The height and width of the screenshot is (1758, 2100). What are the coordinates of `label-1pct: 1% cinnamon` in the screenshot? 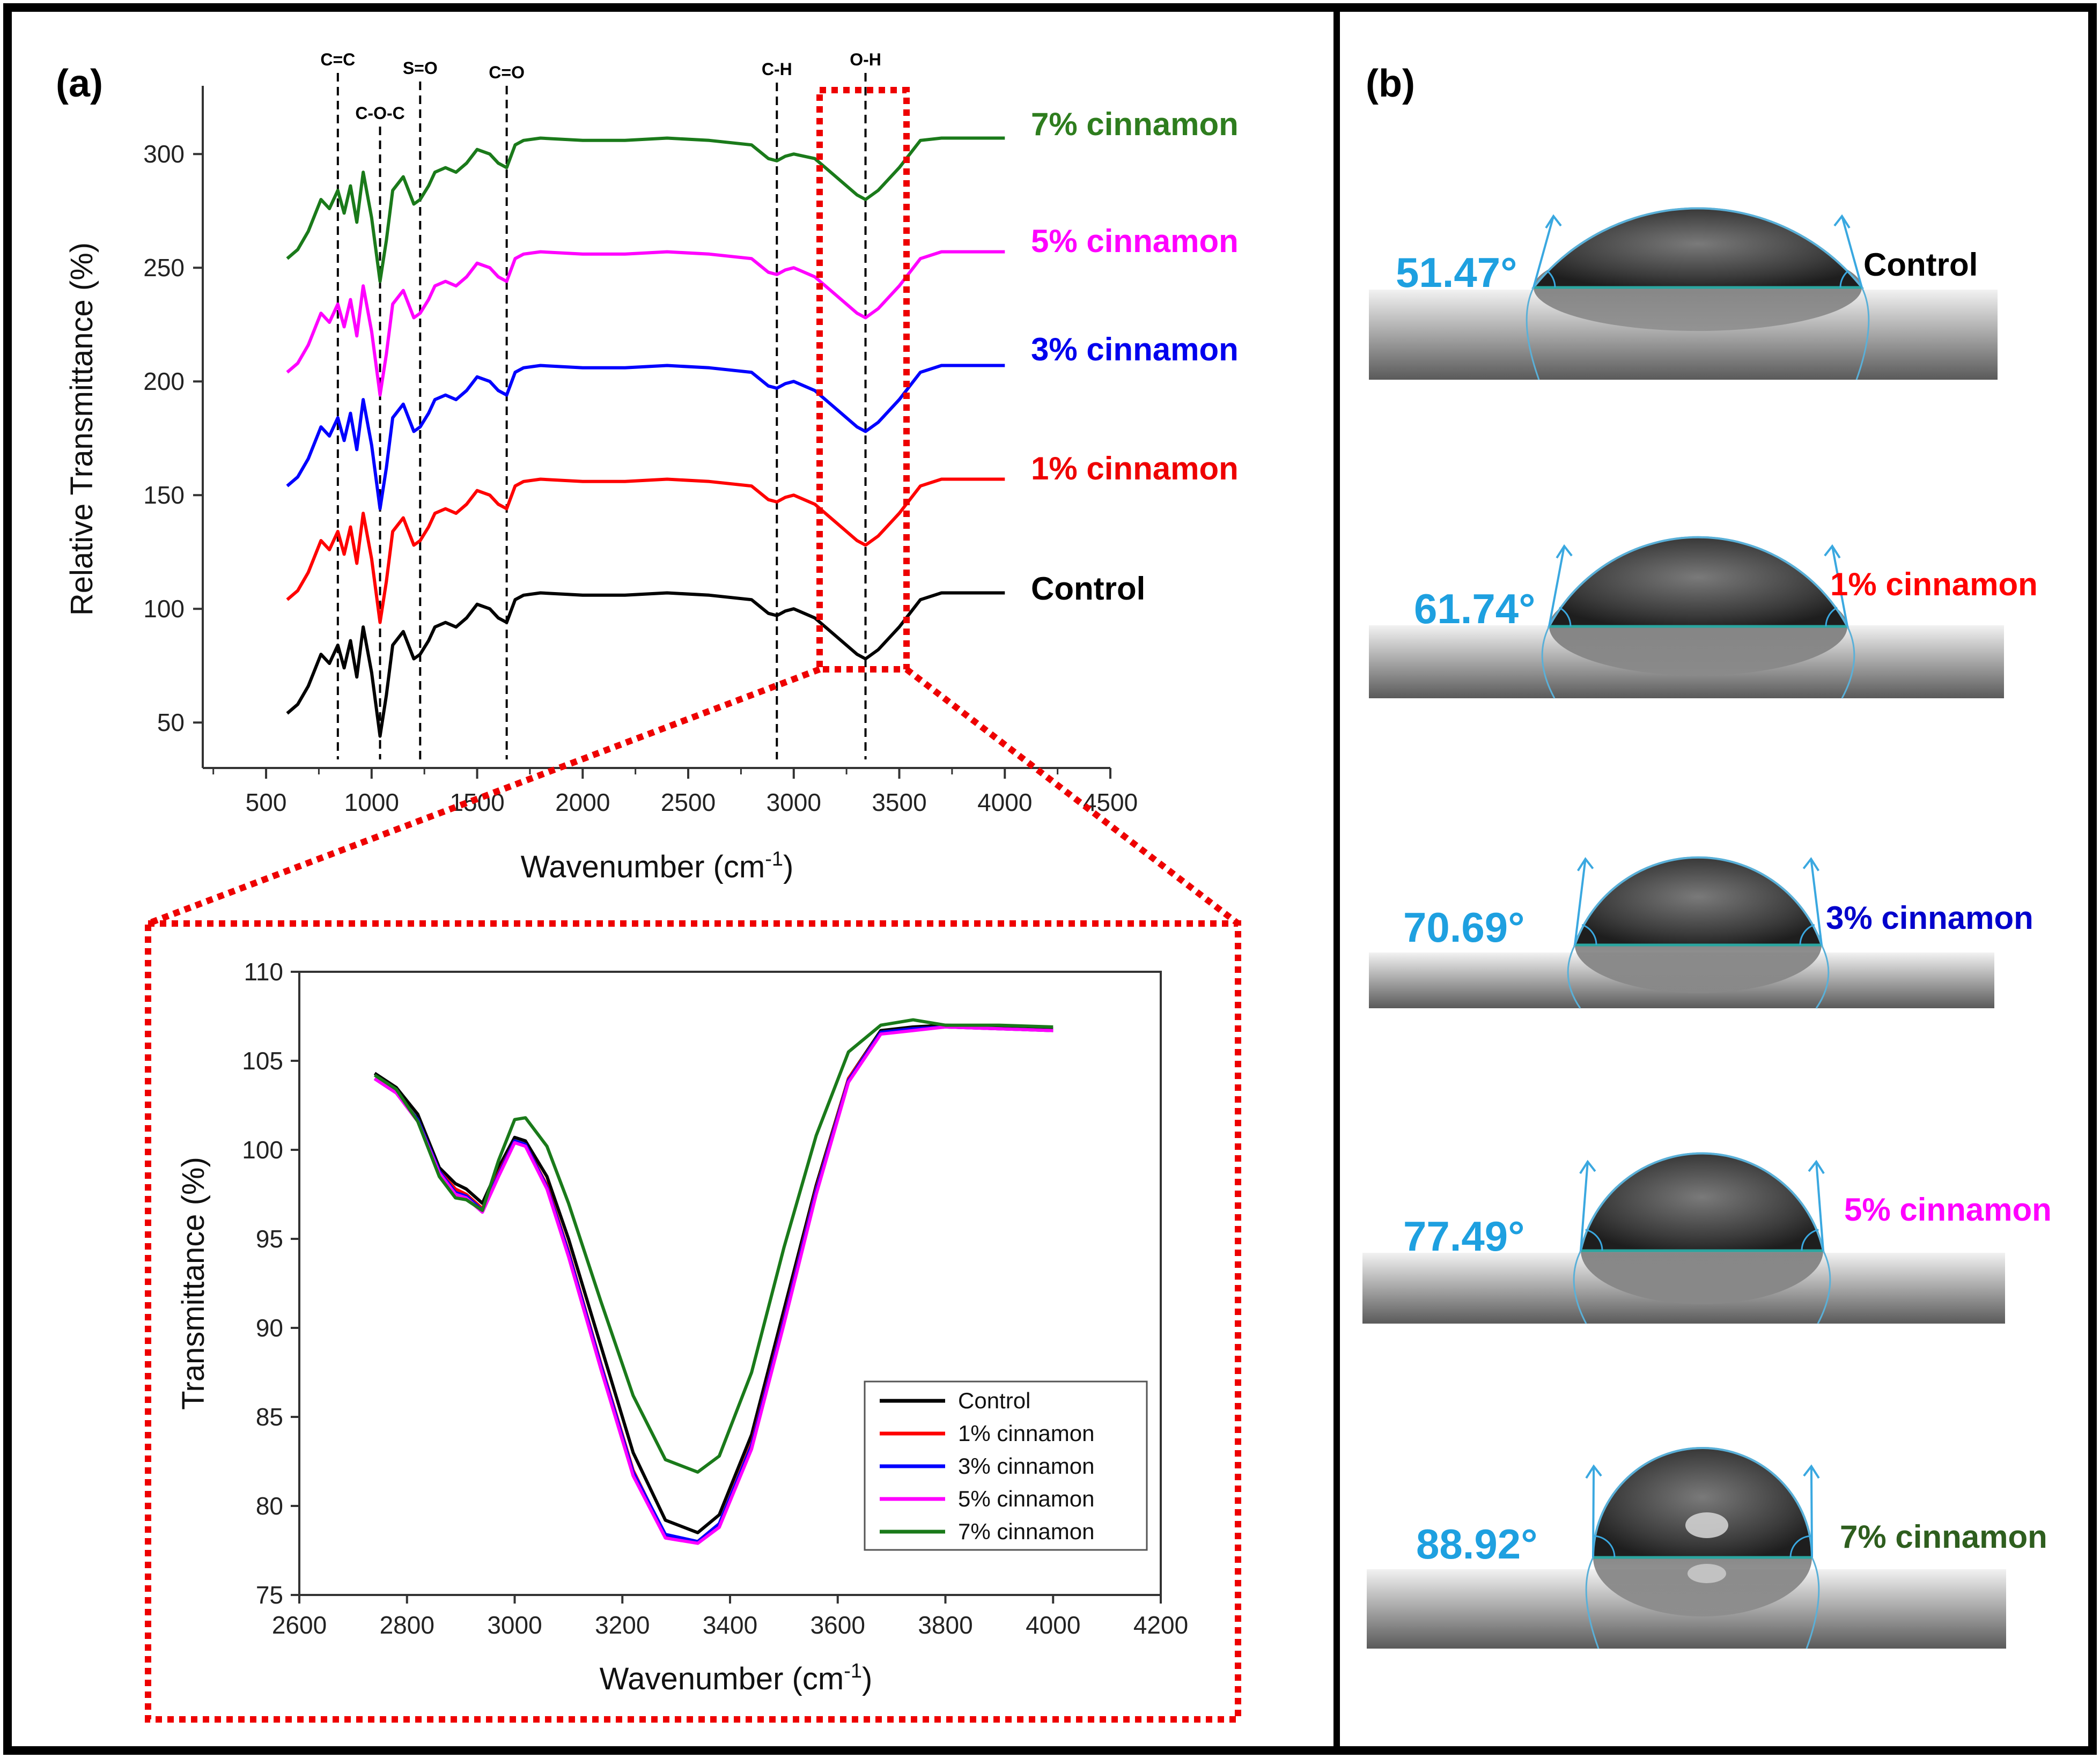 It's located at (1135, 468).